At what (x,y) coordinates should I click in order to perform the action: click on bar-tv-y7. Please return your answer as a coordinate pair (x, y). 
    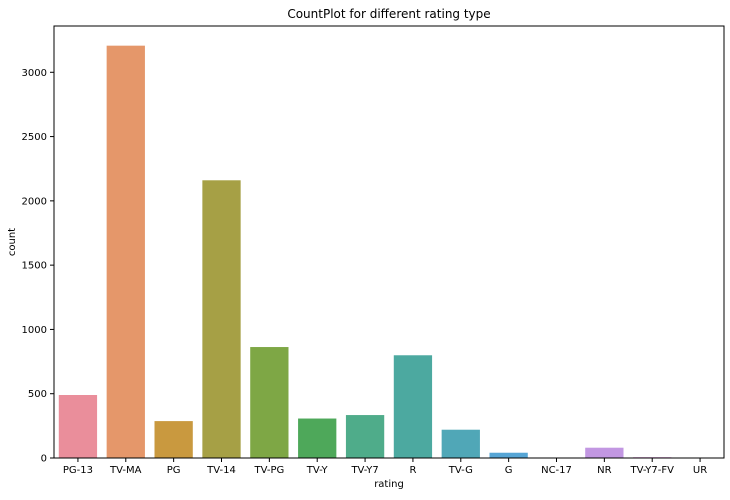
    Looking at the image, I should click on (365, 436).